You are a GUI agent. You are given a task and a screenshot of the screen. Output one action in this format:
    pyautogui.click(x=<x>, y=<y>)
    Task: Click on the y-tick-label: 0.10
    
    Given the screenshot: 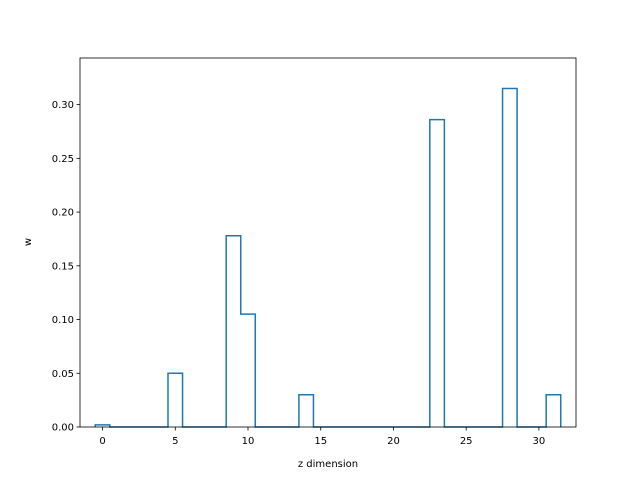 What is the action you would take?
    pyautogui.click(x=63, y=320)
    